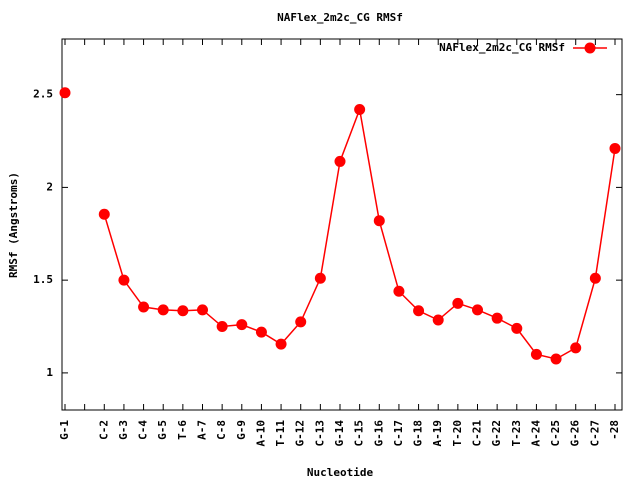 This screenshot has width=640, height=480. Describe the element at coordinates (123, 430) in the screenshot. I see `x-tick-label: G-3` at that location.